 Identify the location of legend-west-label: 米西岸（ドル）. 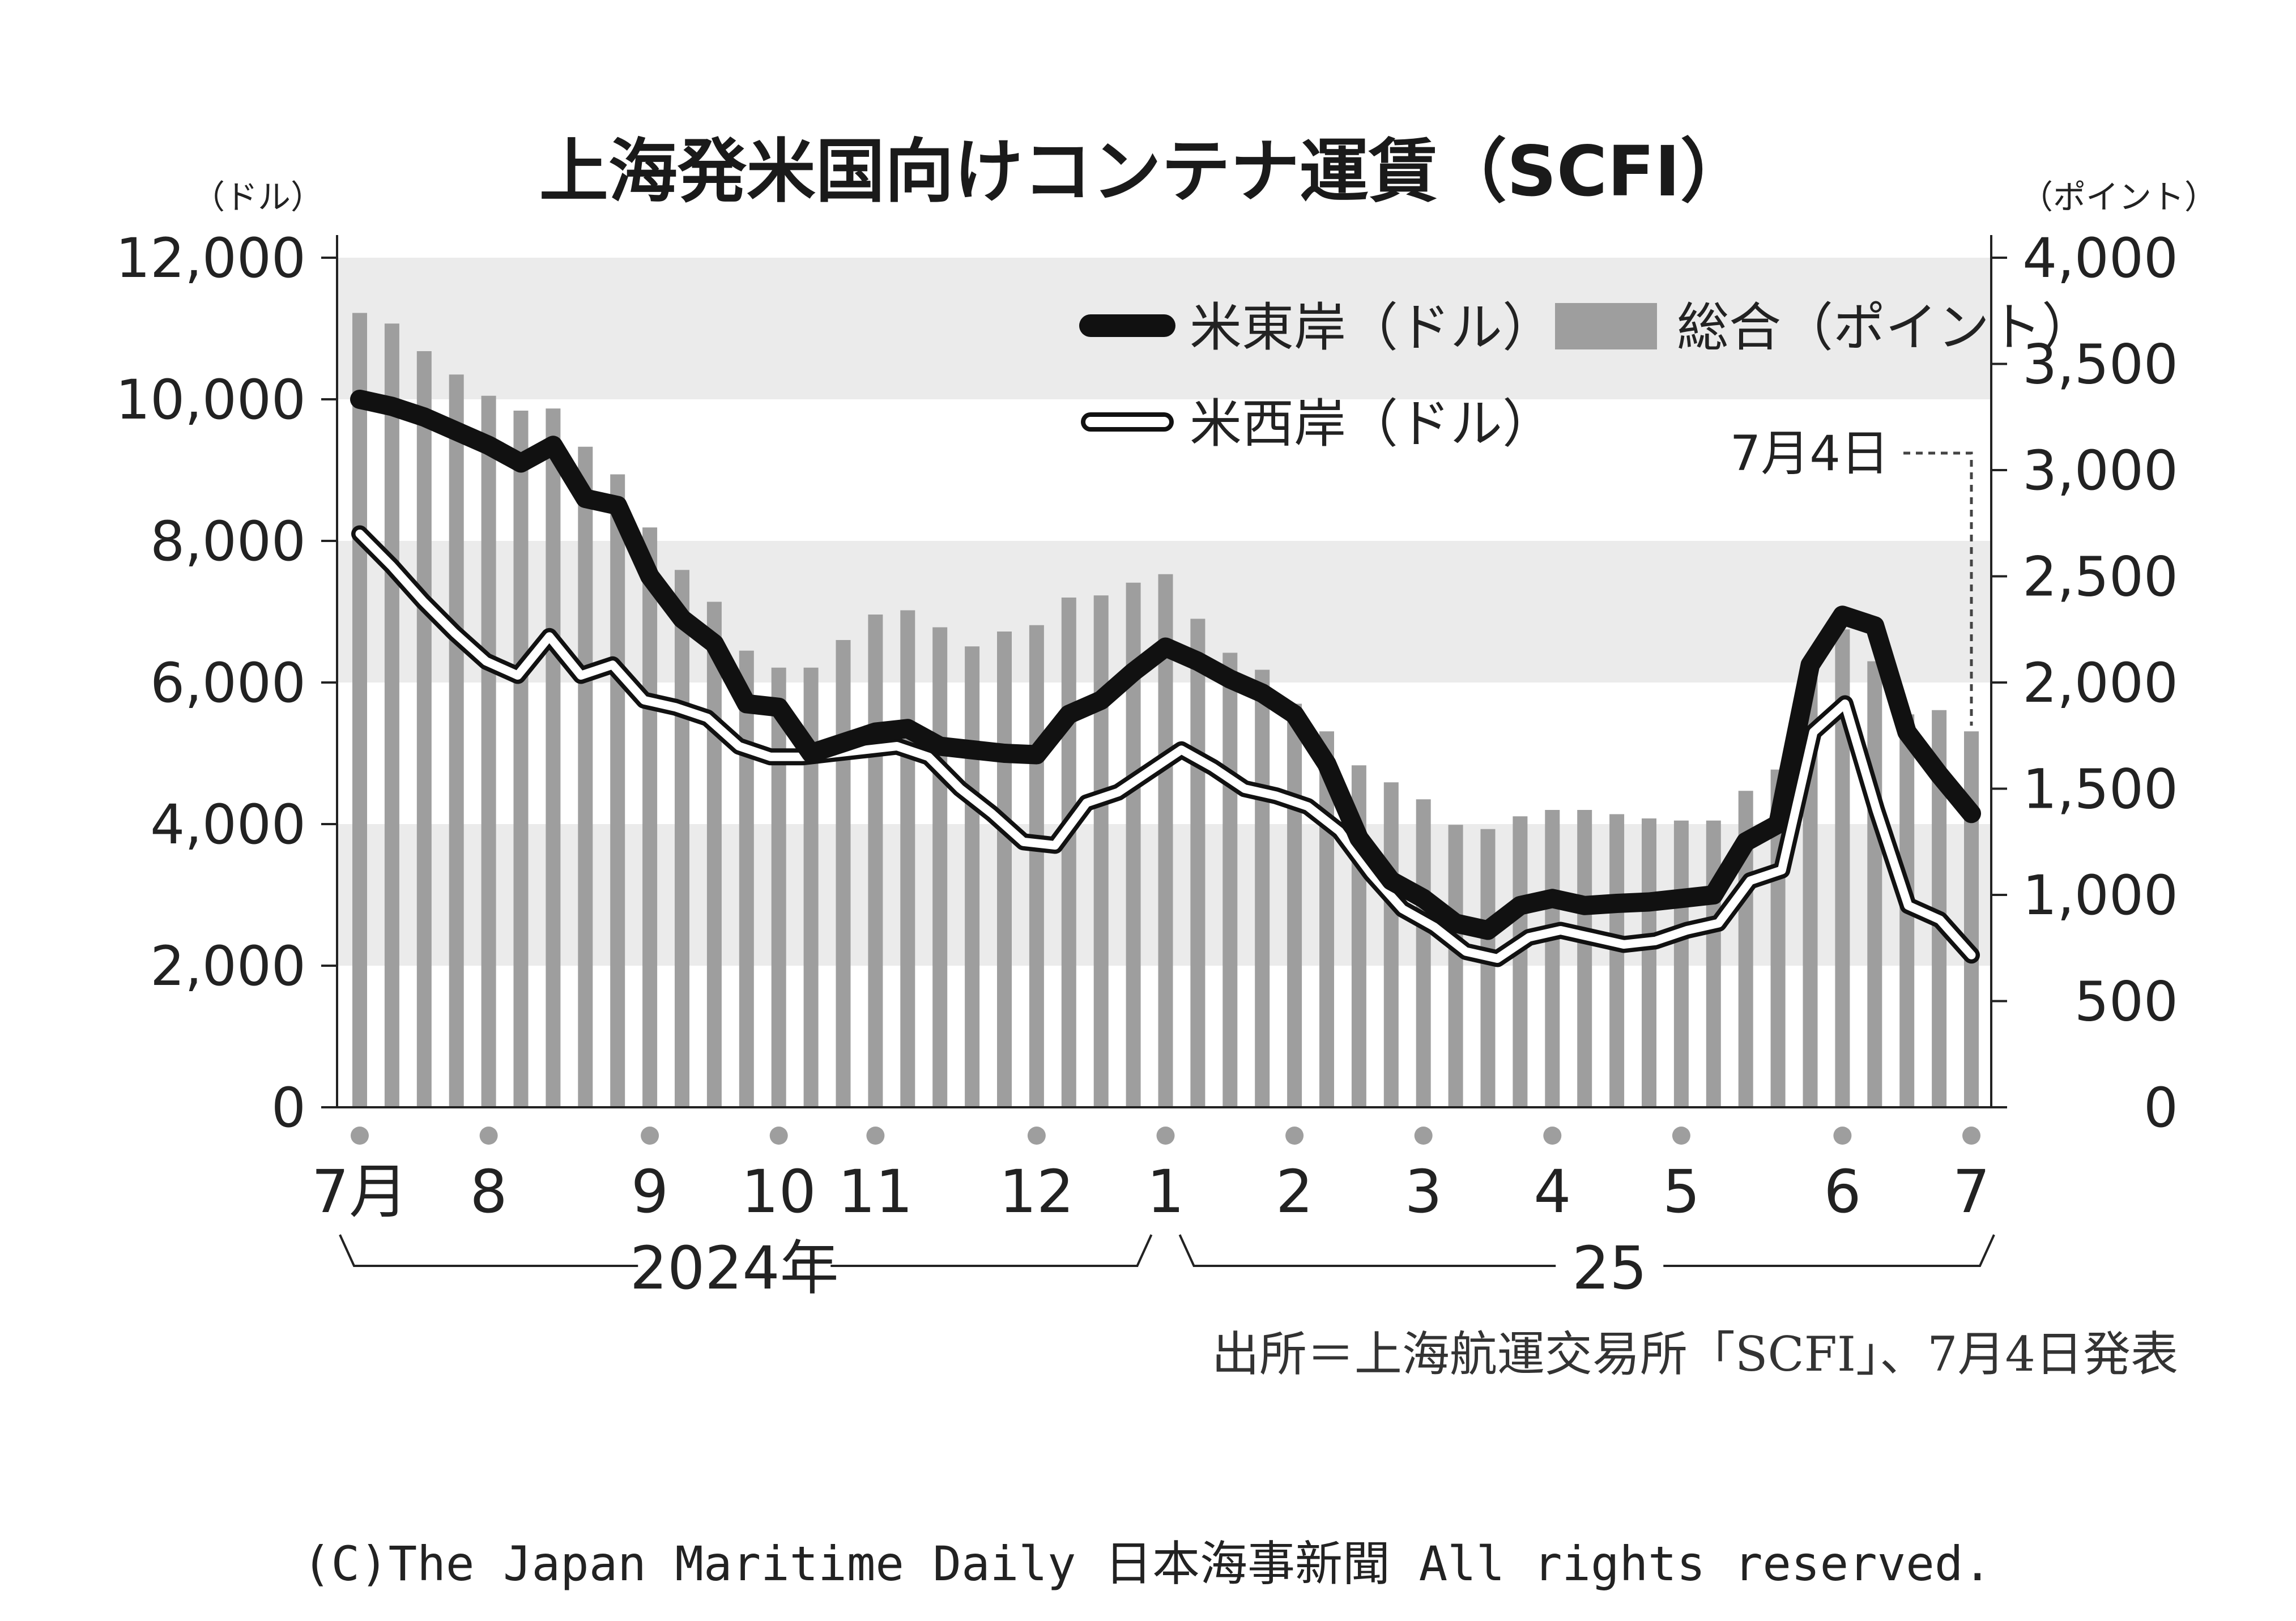
(1372, 424).